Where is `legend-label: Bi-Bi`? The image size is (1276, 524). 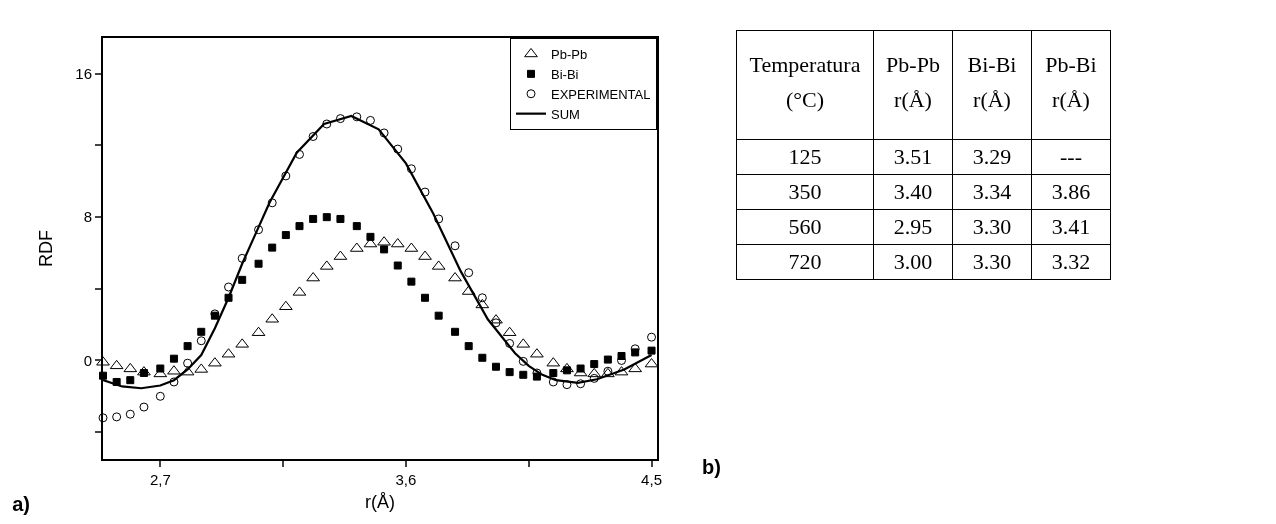
legend-label: Bi-Bi is located at coordinates (565, 74).